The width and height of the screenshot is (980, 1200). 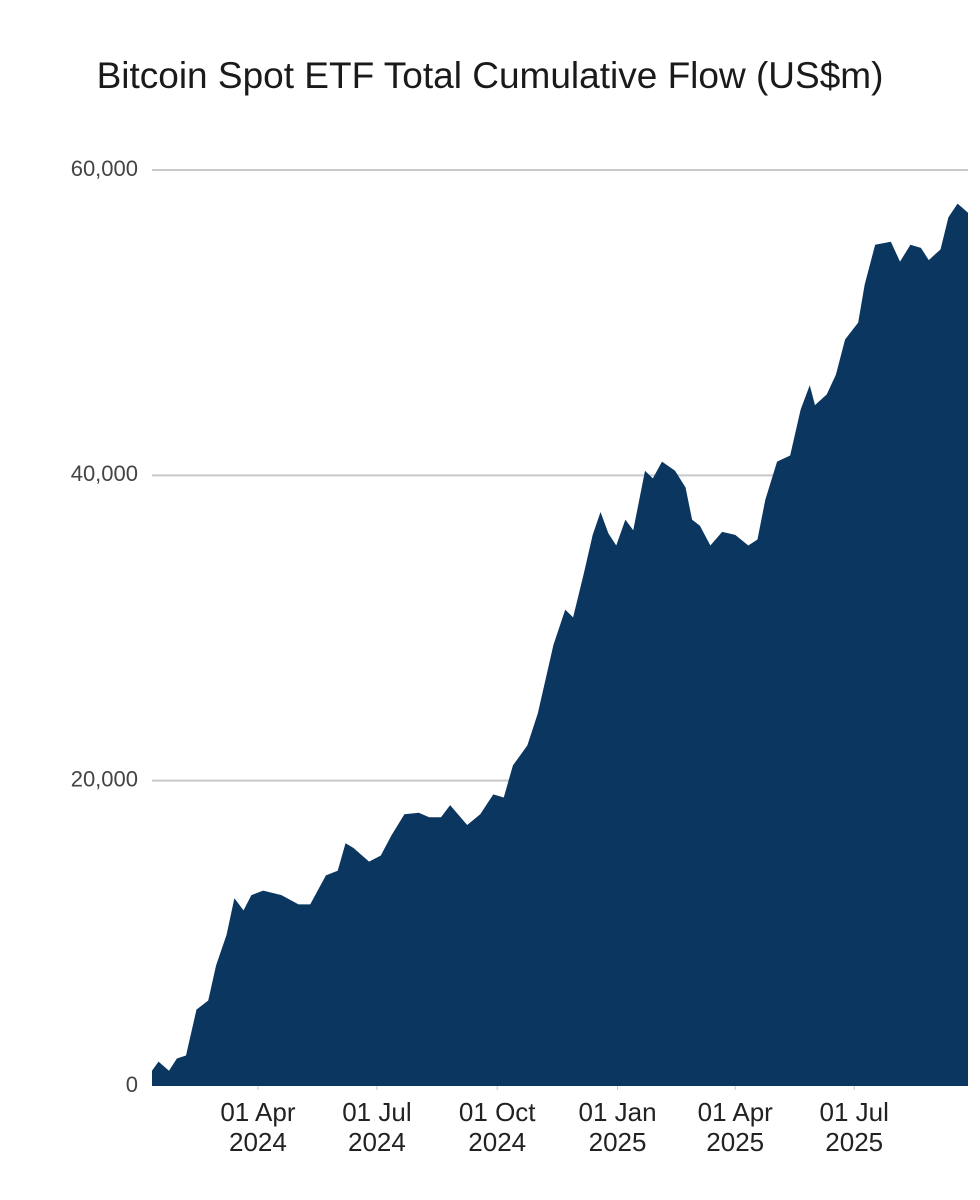 What do you see at coordinates (258, 1127) in the screenshot?
I see `x-tick-label: 01 Apr 2024` at bounding box center [258, 1127].